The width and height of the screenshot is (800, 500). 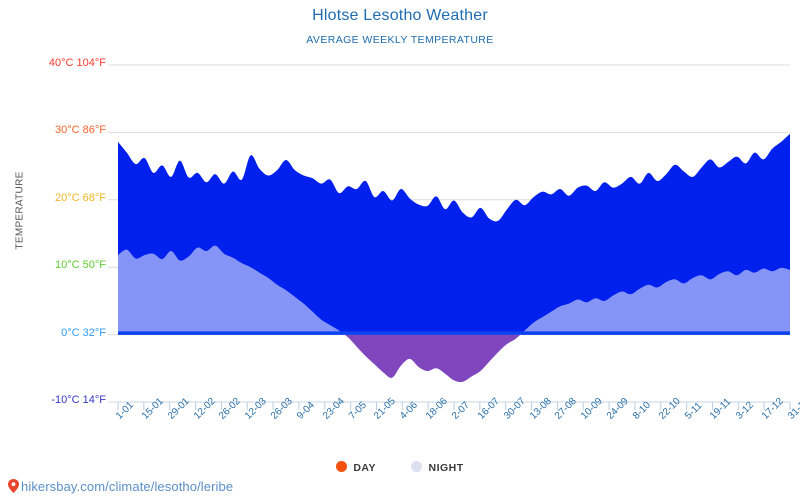 I want to click on legend-label-night: NIGHT, so click(x=446, y=468).